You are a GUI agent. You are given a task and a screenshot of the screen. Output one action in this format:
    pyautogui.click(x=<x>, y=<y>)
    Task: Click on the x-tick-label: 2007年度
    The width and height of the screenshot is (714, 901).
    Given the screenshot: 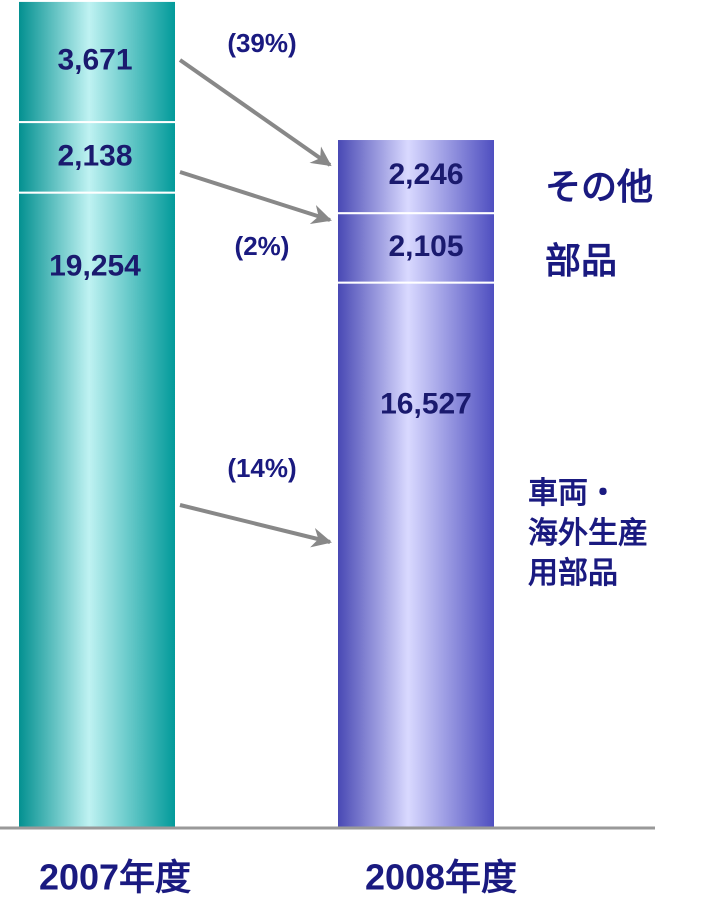 What is the action you would take?
    pyautogui.click(x=115, y=877)
    